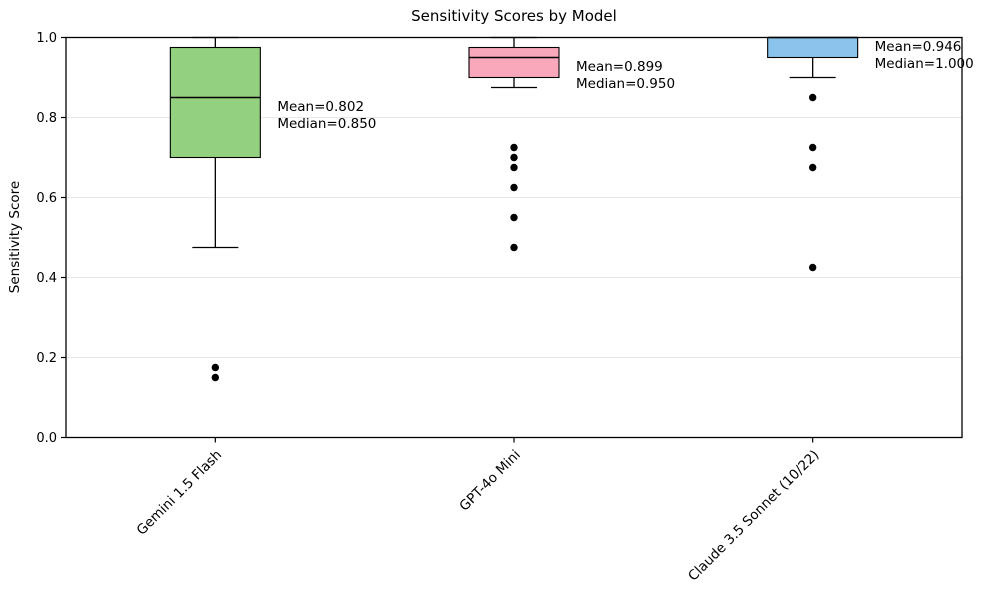  What do you see at coordinates (625, 84) in the screenshot?
I see `annotation-median: Median=0.950` at bounding box center [625, 84].